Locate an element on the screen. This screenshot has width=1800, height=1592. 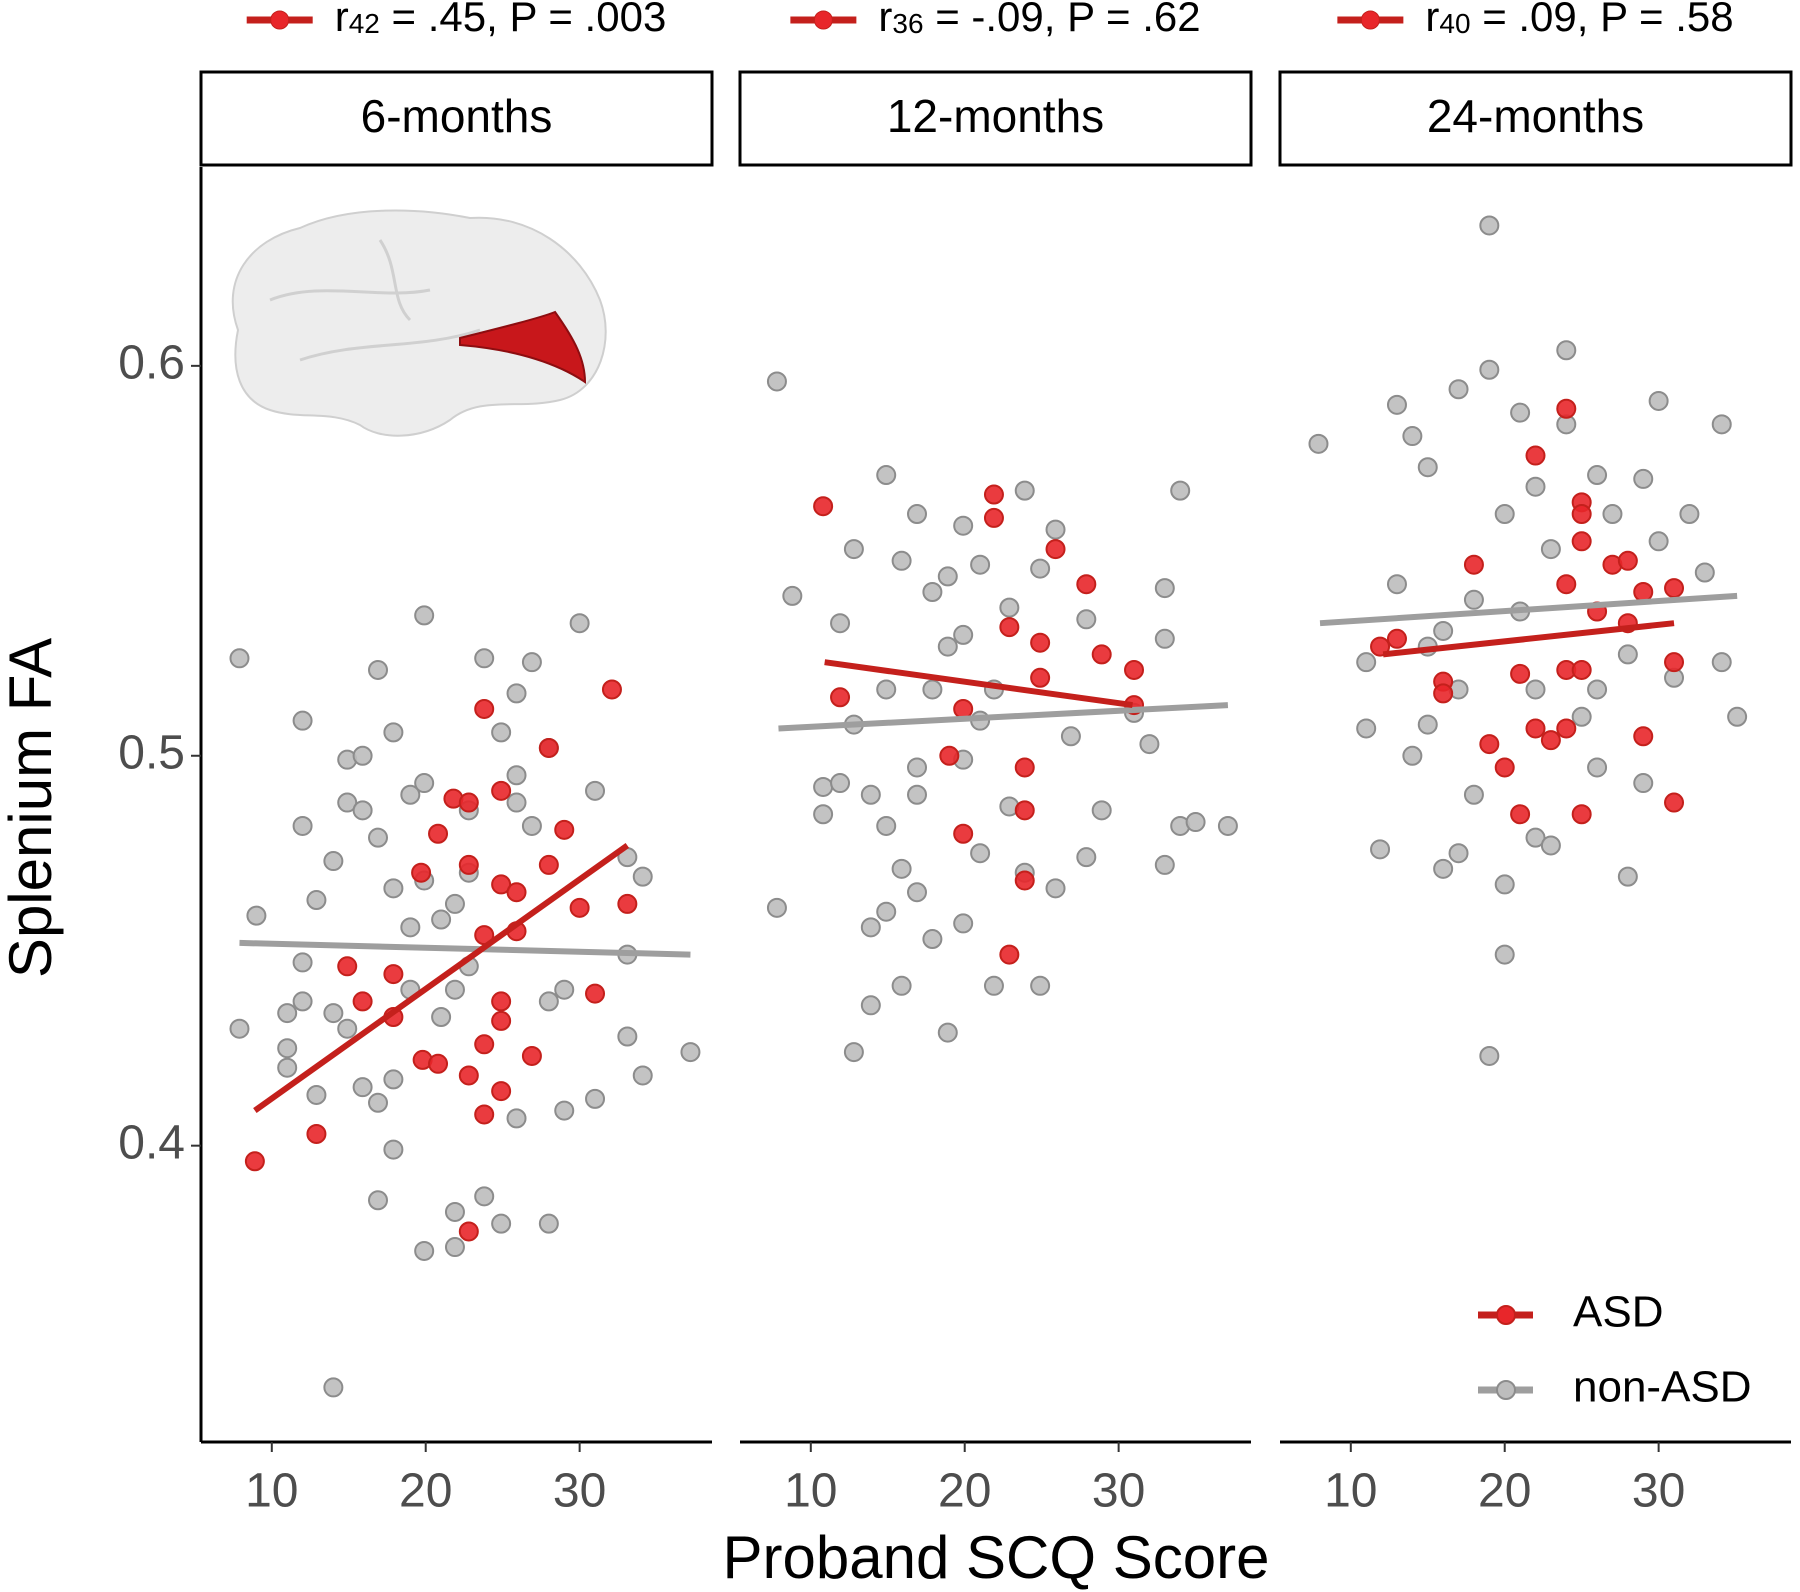
annotation-text: r42 = .45, P = .003 is located at coordinates (501, 20).